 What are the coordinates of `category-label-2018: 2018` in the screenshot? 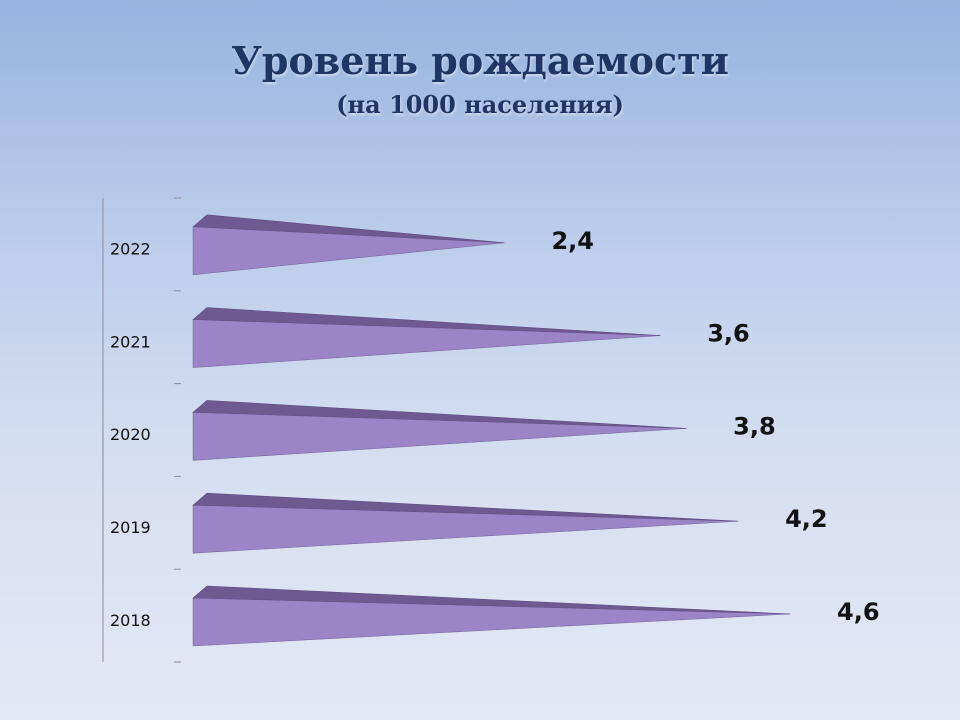 It's located at (130, 620).